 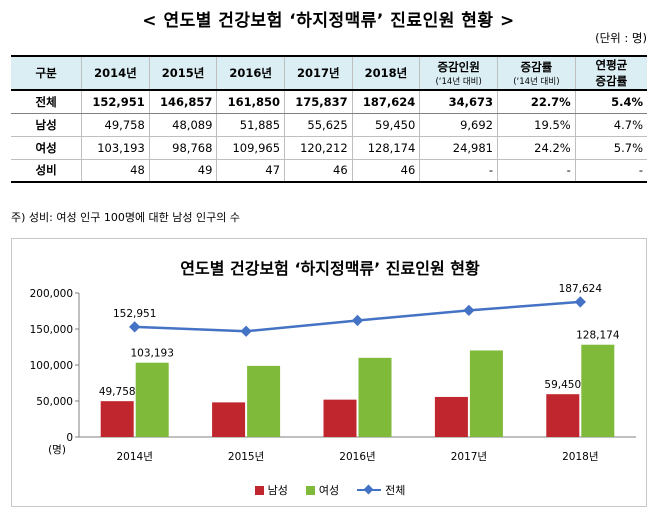 I want to click on unit-label: (단위 : 명), so click(x=621, y=38).